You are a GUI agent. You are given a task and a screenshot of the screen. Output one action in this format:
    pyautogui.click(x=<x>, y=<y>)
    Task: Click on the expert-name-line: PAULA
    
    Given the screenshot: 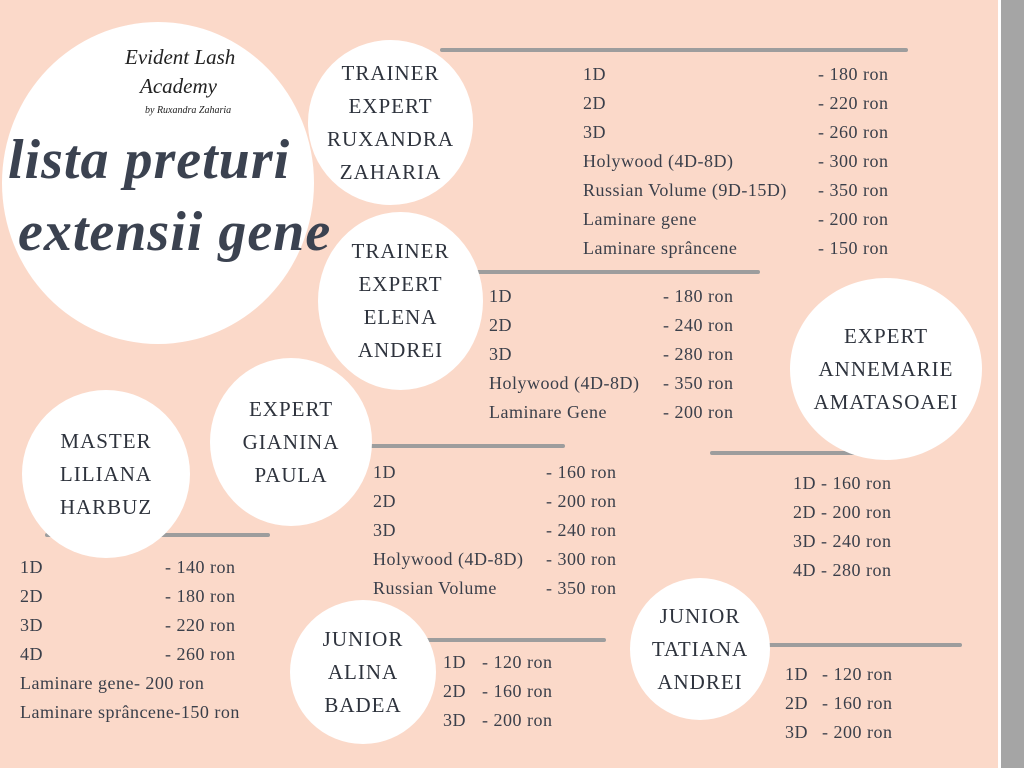 What is the action you would take?
    pyautogui.click(x=291, y=474)
    